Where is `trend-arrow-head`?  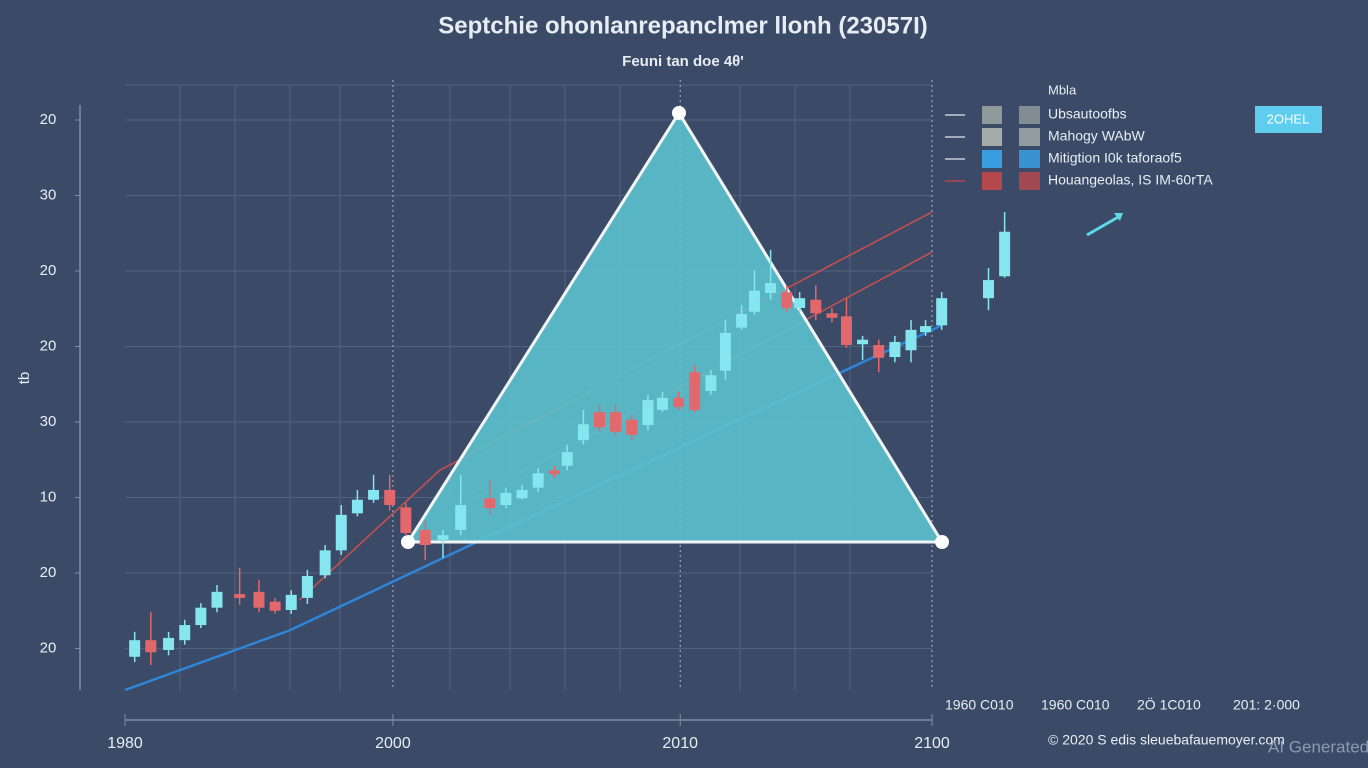 trend-arrow-head is located at coordinates (1118, 217).